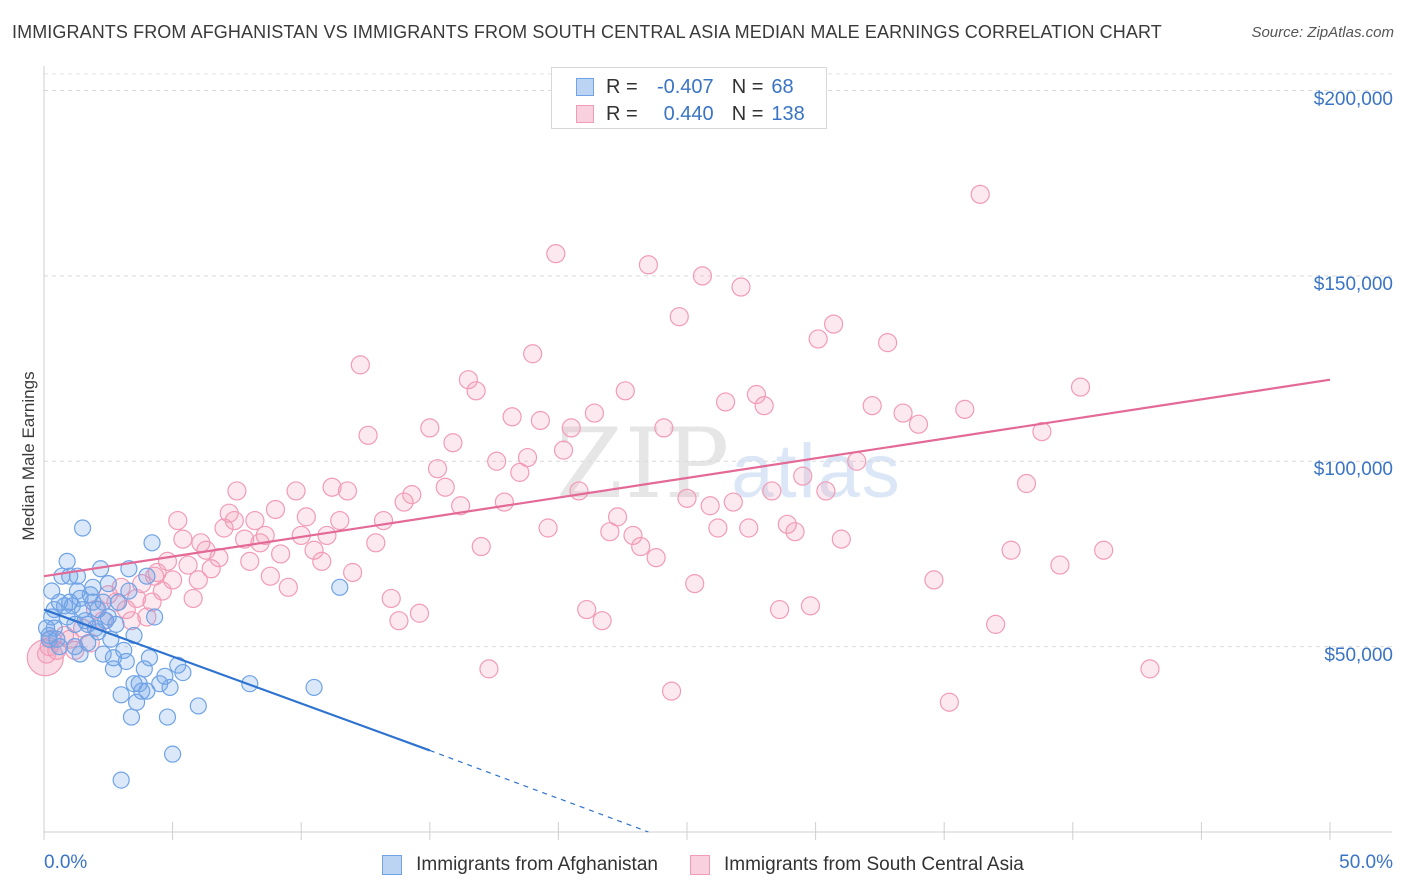  What do you see at coordinates (1358, 655) in the screenshot?
I see `y-tick-label: $50,000` at bounding box center [1358, 655].